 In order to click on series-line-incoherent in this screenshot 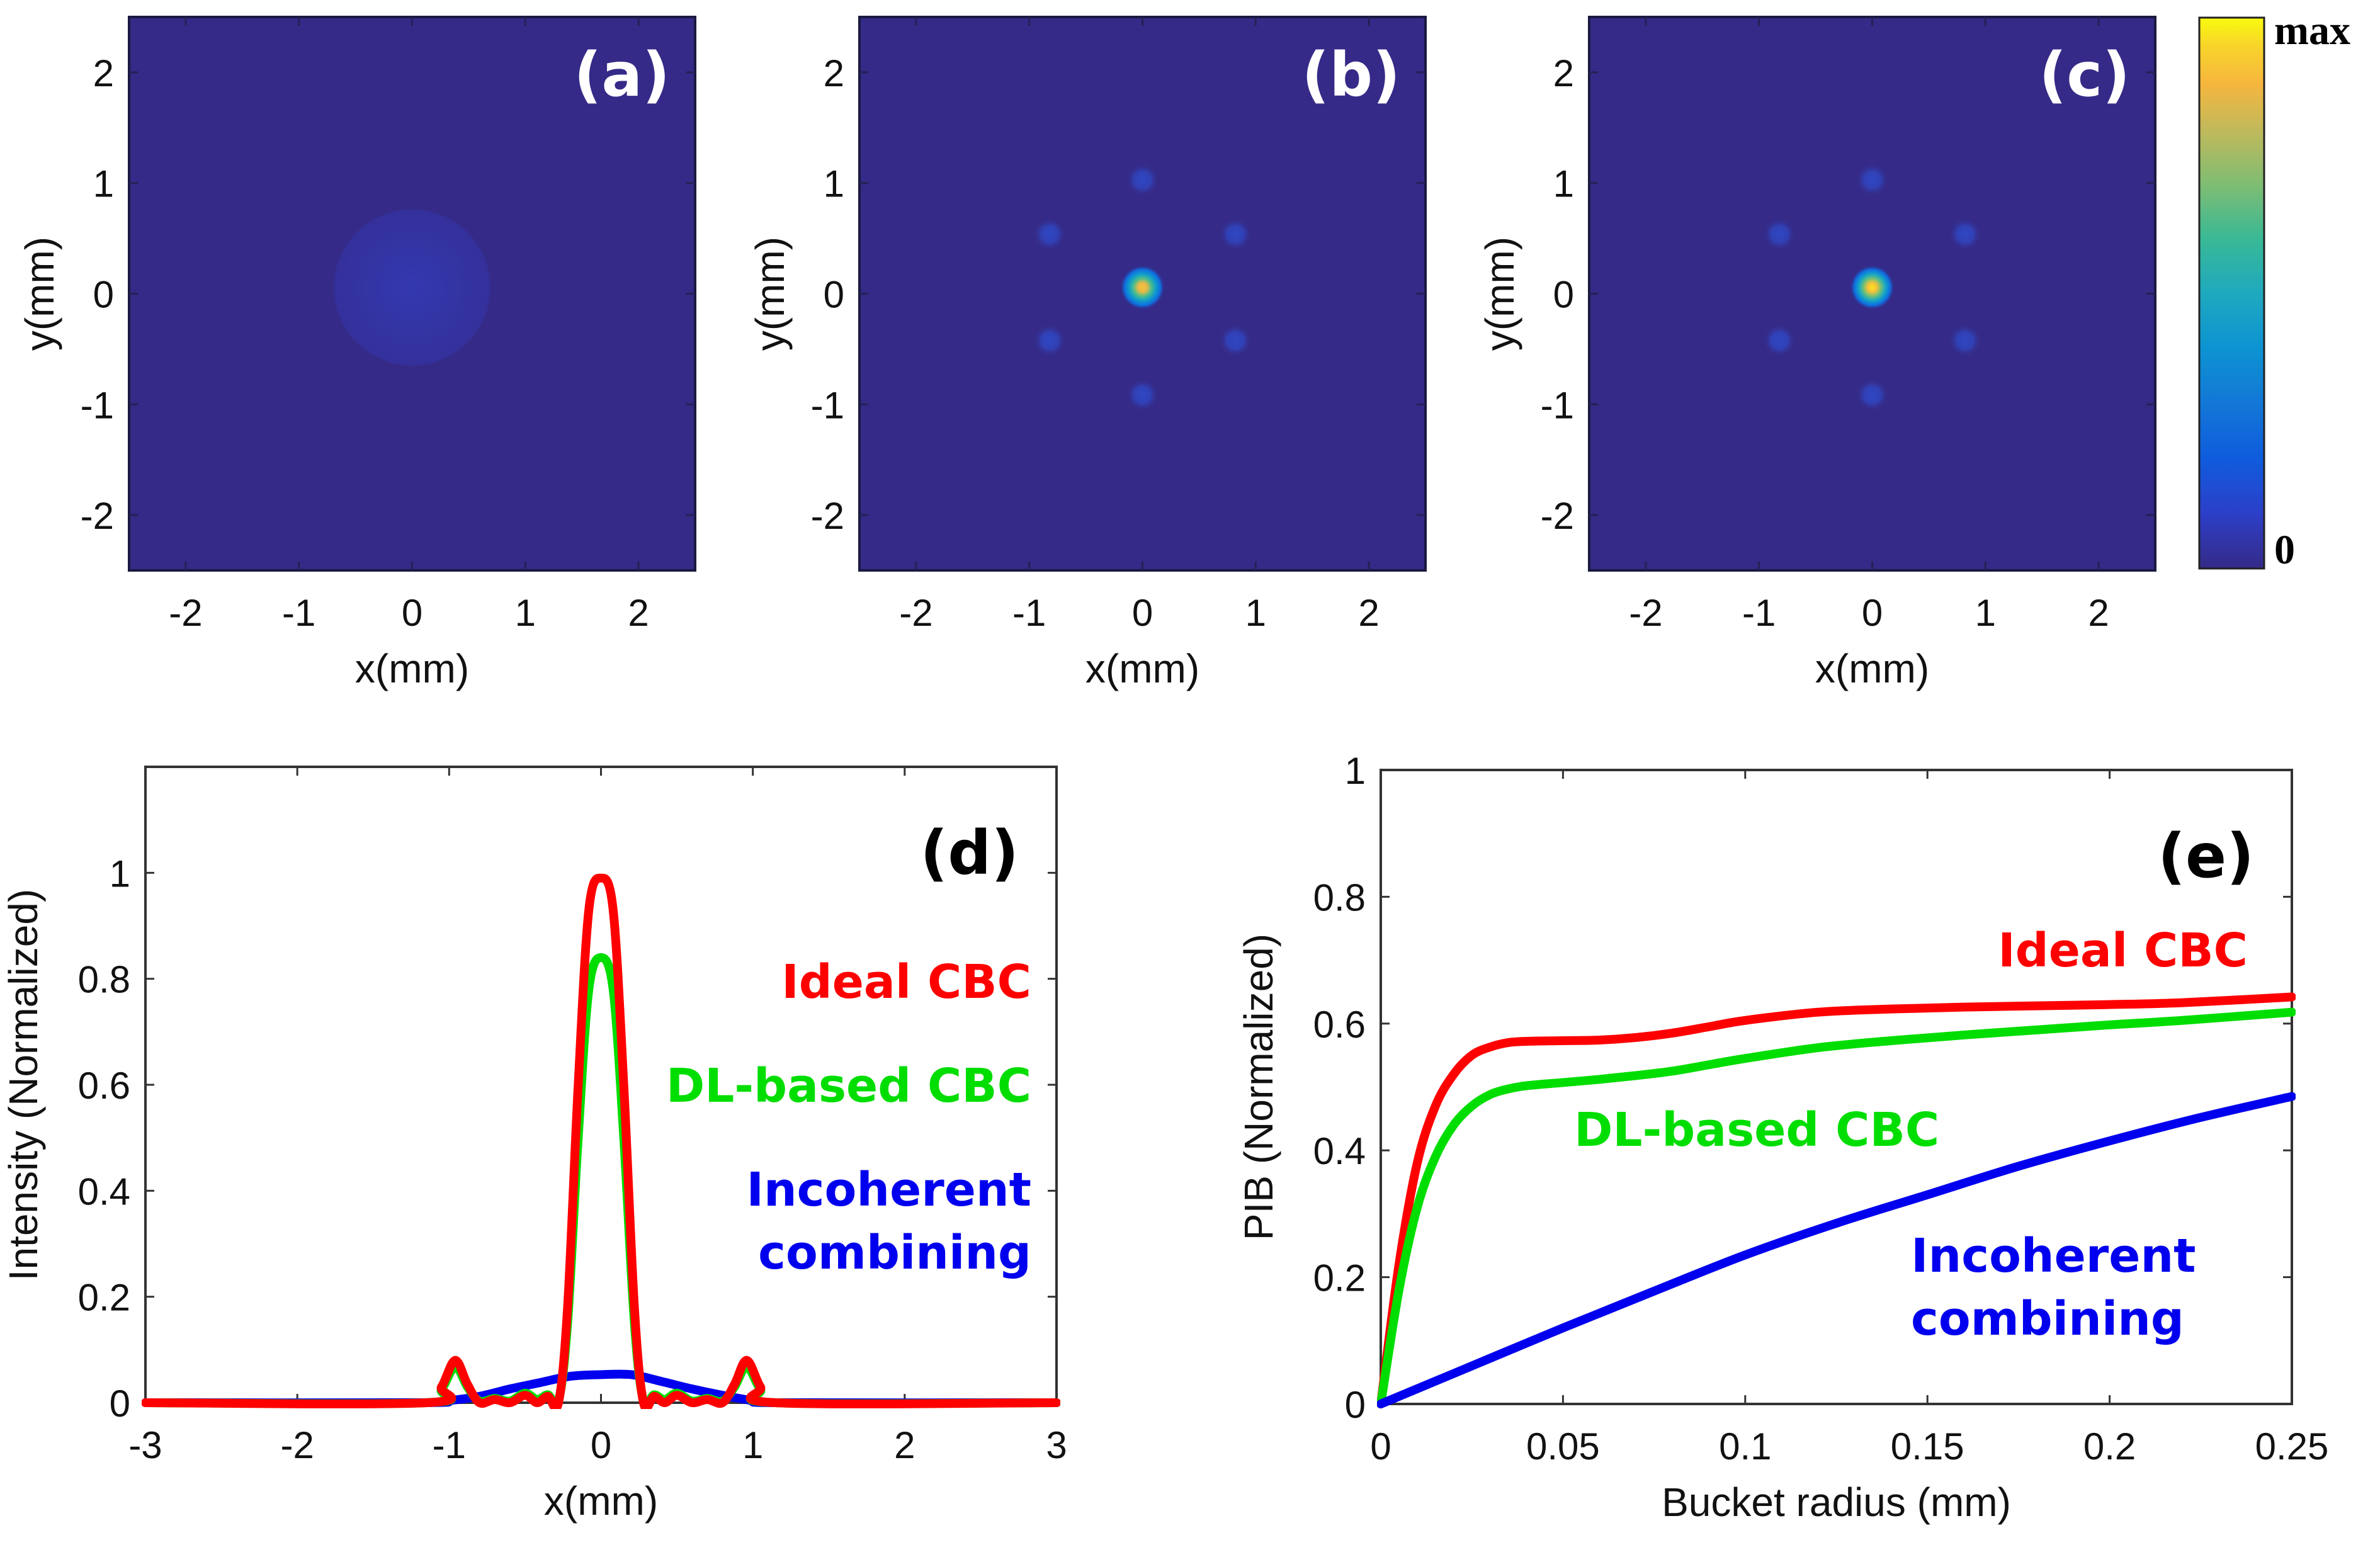, I will do `click(1836, 1250)`.